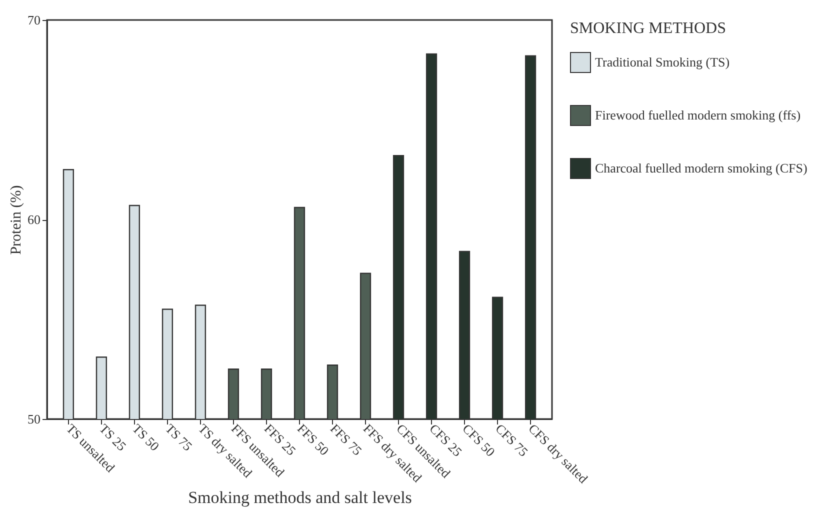 This screenshot has width=832, height=530. What do you see at coordinates (698, 115) in the screenshot?
I see `legend-label: Firewood fuelled modern smoking (ffs)` at bounding box center [698, 115].